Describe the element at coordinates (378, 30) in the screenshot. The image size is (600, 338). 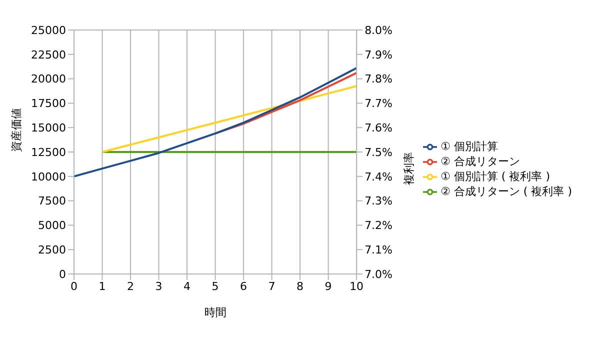
I see `y2-tick-label: 8.0%` at that location.